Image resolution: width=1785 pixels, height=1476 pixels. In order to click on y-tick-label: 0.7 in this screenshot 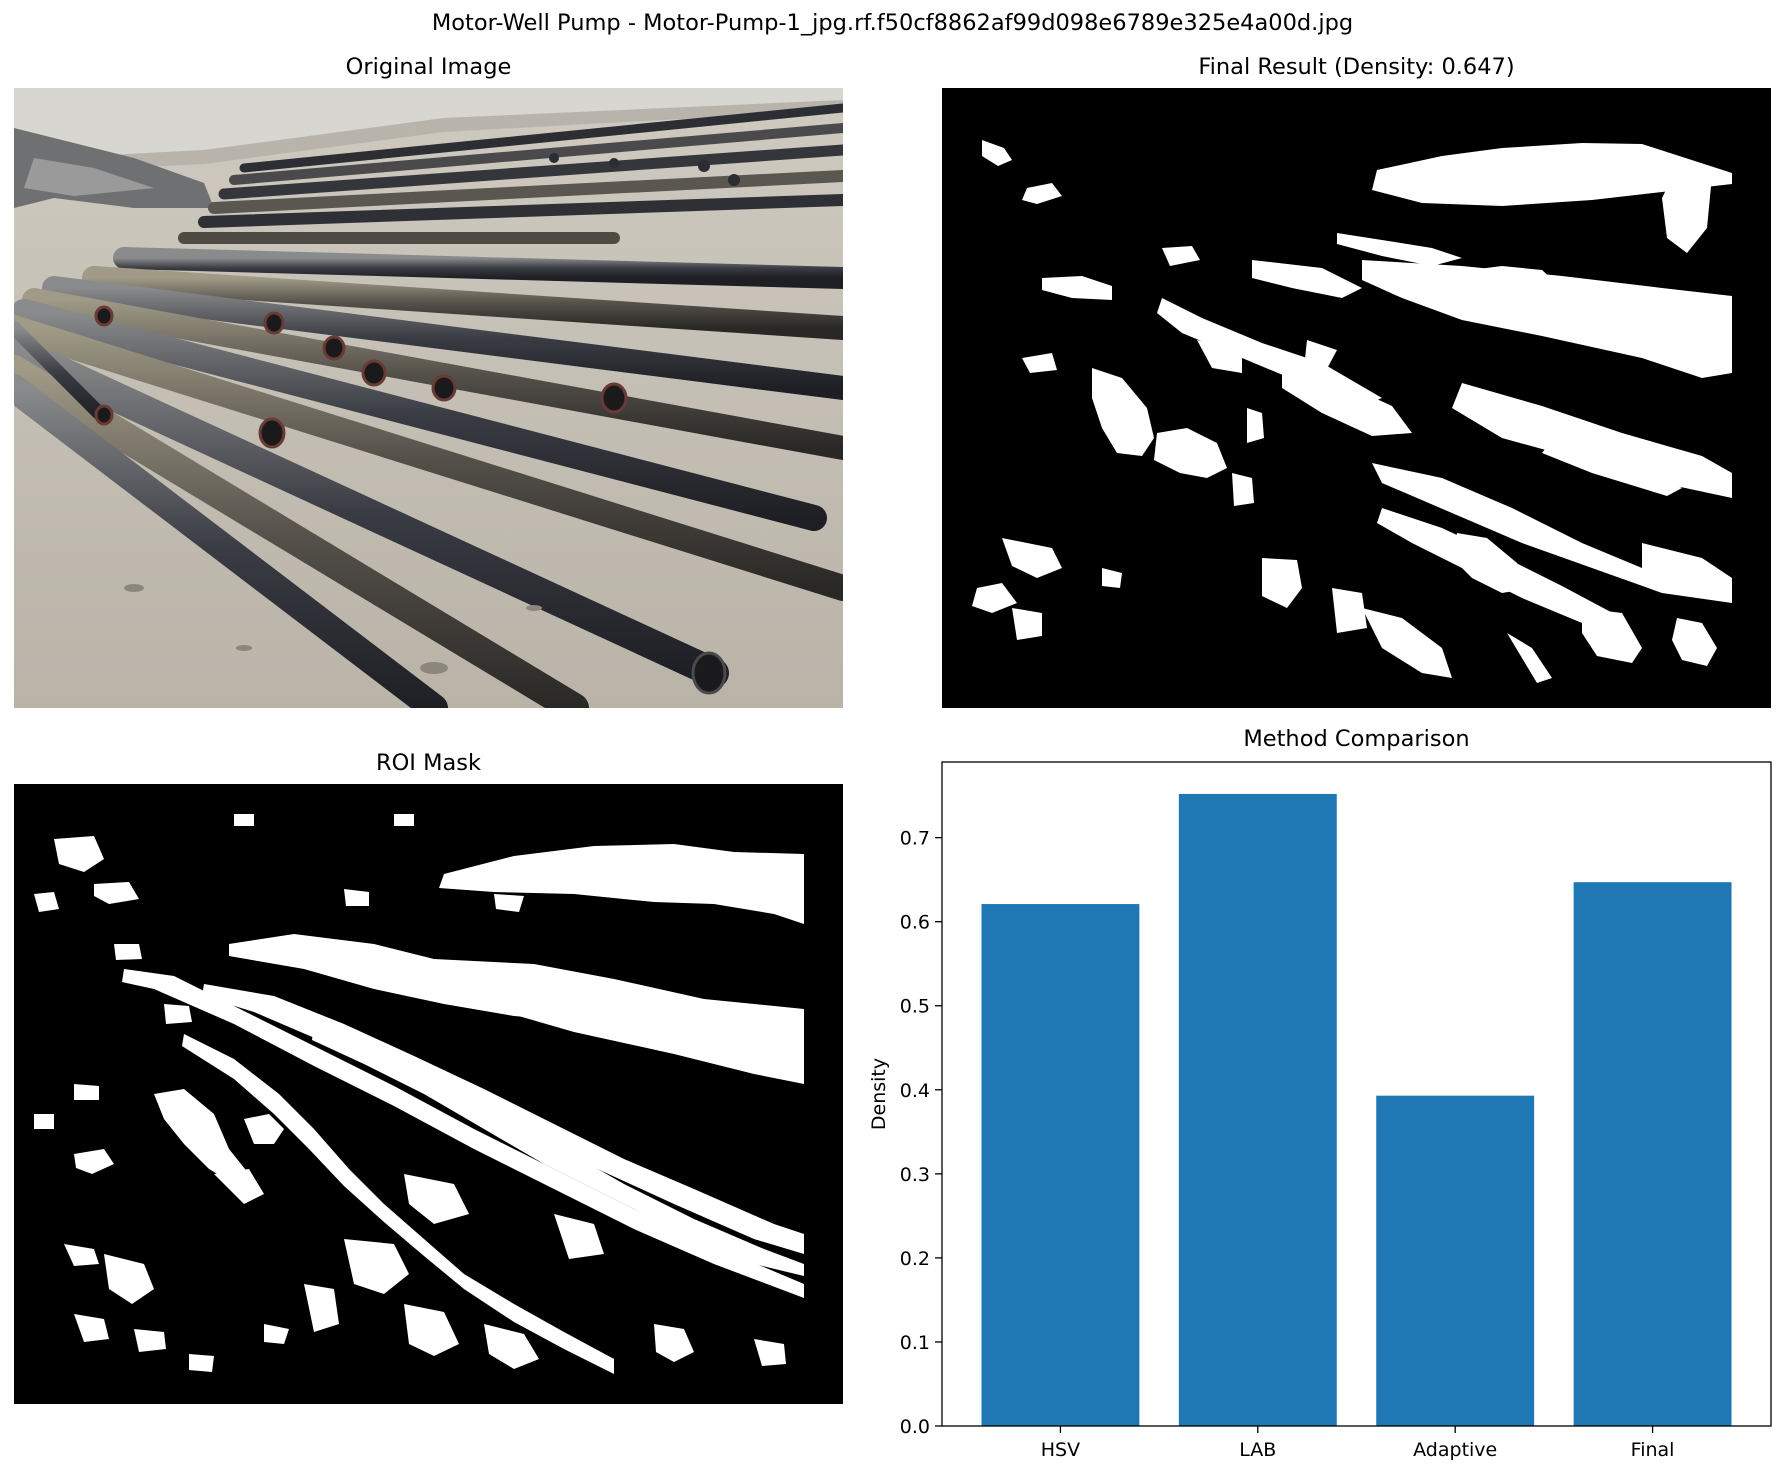, I will do `click(915, 839)`.